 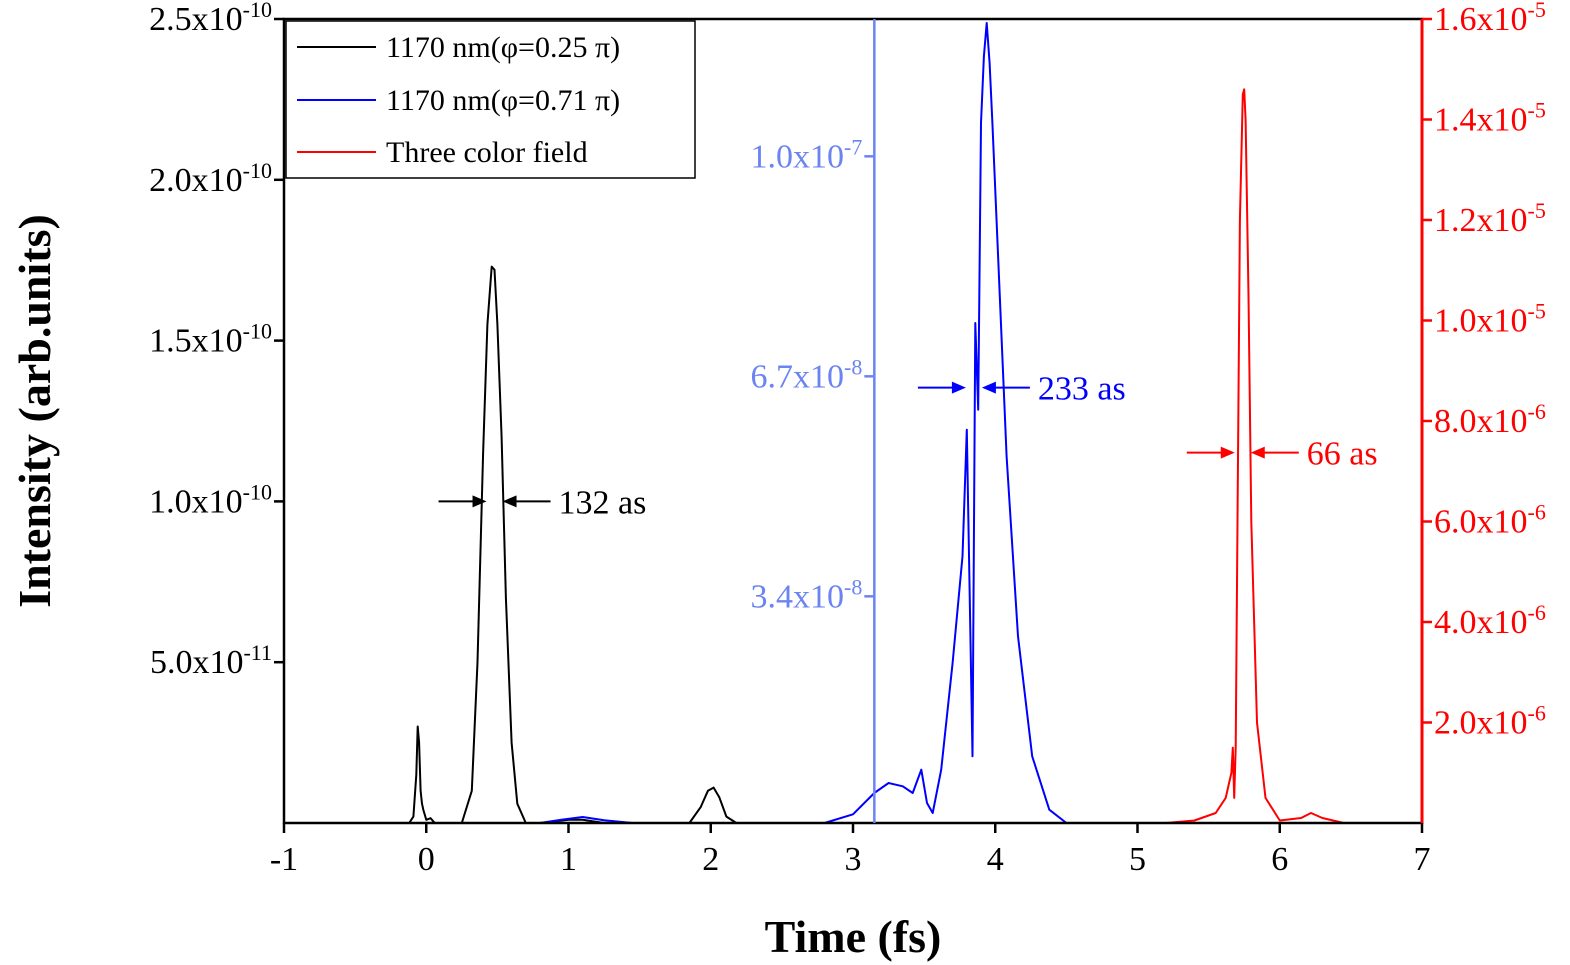 I want to click on left-tick-label-2: 1.5x10⁻¹⁰, so click(x=210, y=339).